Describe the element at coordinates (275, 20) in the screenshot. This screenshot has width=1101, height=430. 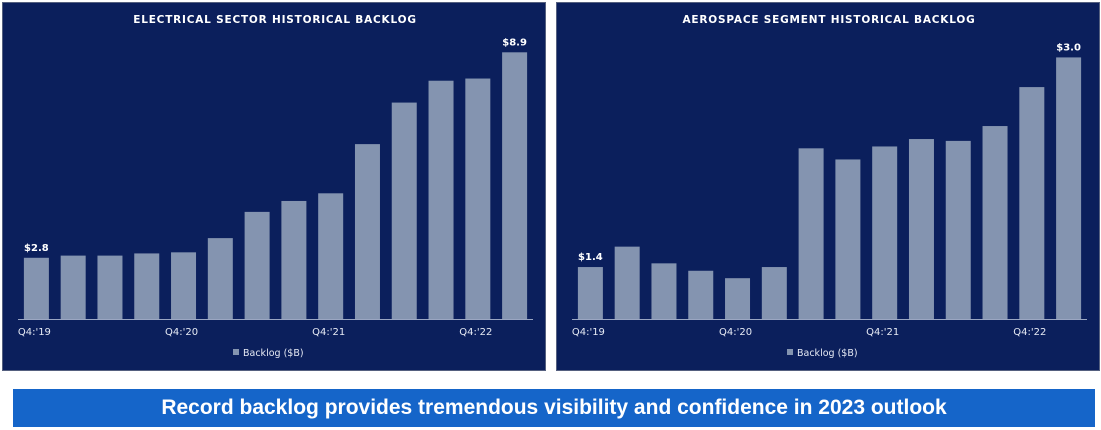
I see `chart-title: ELECTRICAL SECTOR HISTORICAL BACKLOG` at that location.